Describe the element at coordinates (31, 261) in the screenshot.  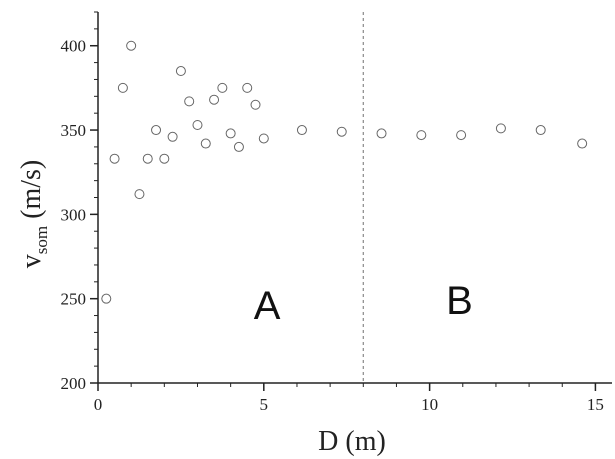
I see `y-axis-title-main: v` at that location.